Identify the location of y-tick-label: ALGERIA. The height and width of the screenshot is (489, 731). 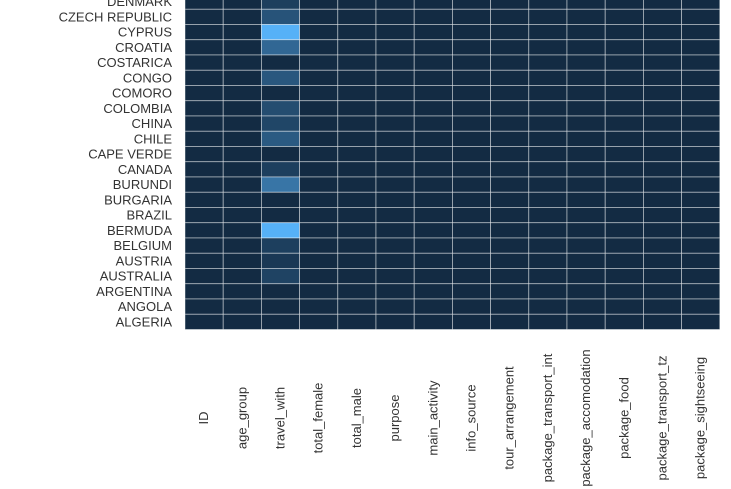
(144, 321).